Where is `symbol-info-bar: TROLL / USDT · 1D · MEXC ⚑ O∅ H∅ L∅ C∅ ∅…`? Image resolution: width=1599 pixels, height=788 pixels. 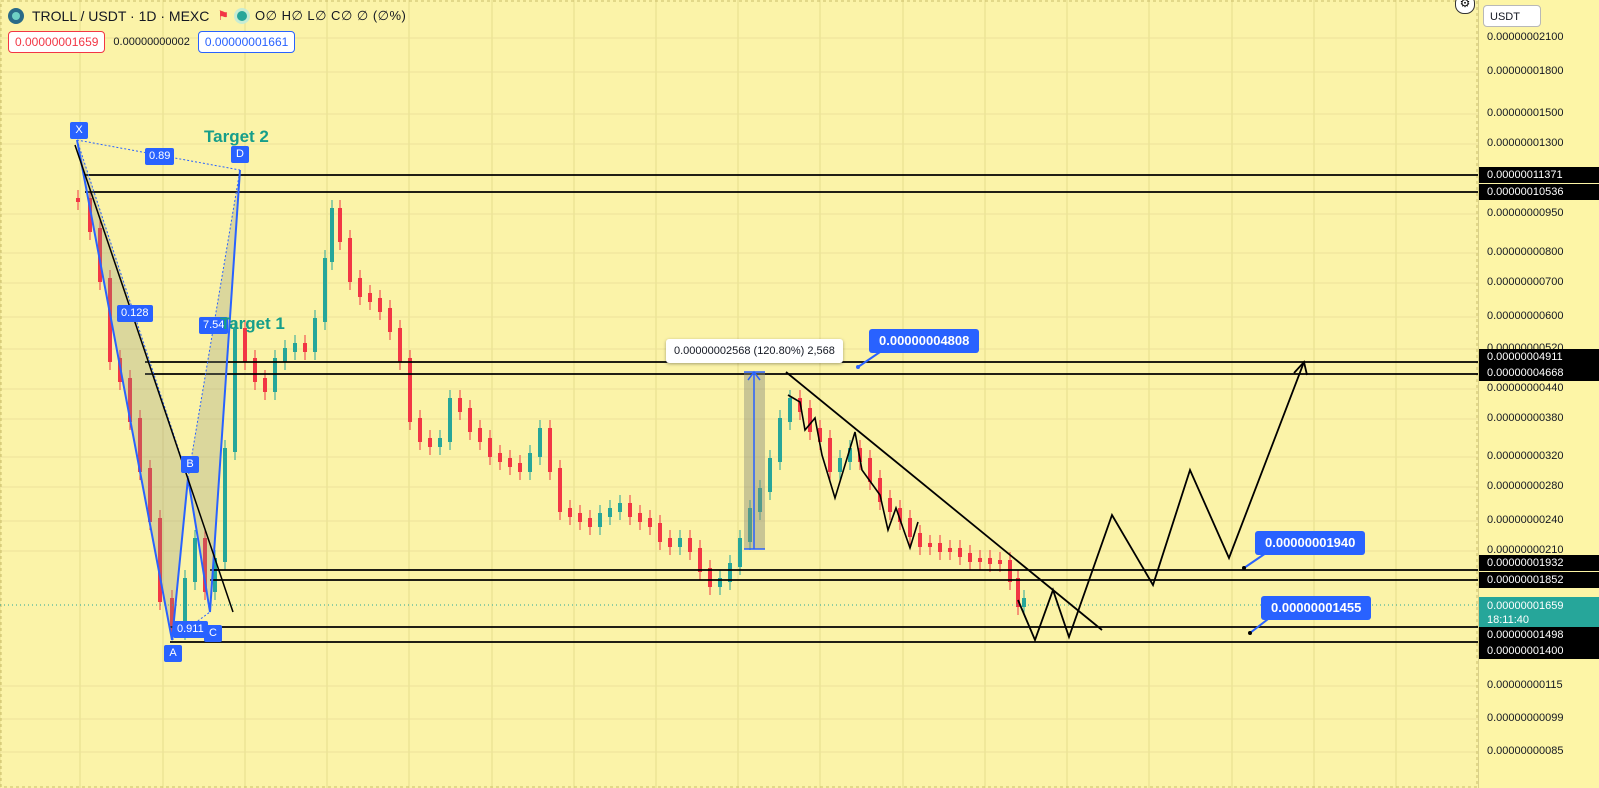
symbol-info-bar: TROLL / USDT · 1D · MEXC ⚑ O∅ H∅ L∅ C∅ ∅… is located at coordinates (207, 16).